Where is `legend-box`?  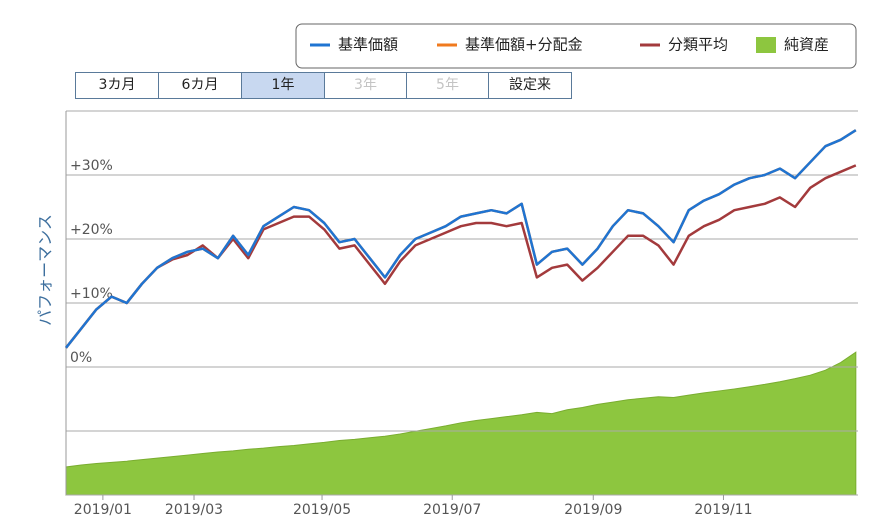
legend-box is located at coordinates (576, 46).